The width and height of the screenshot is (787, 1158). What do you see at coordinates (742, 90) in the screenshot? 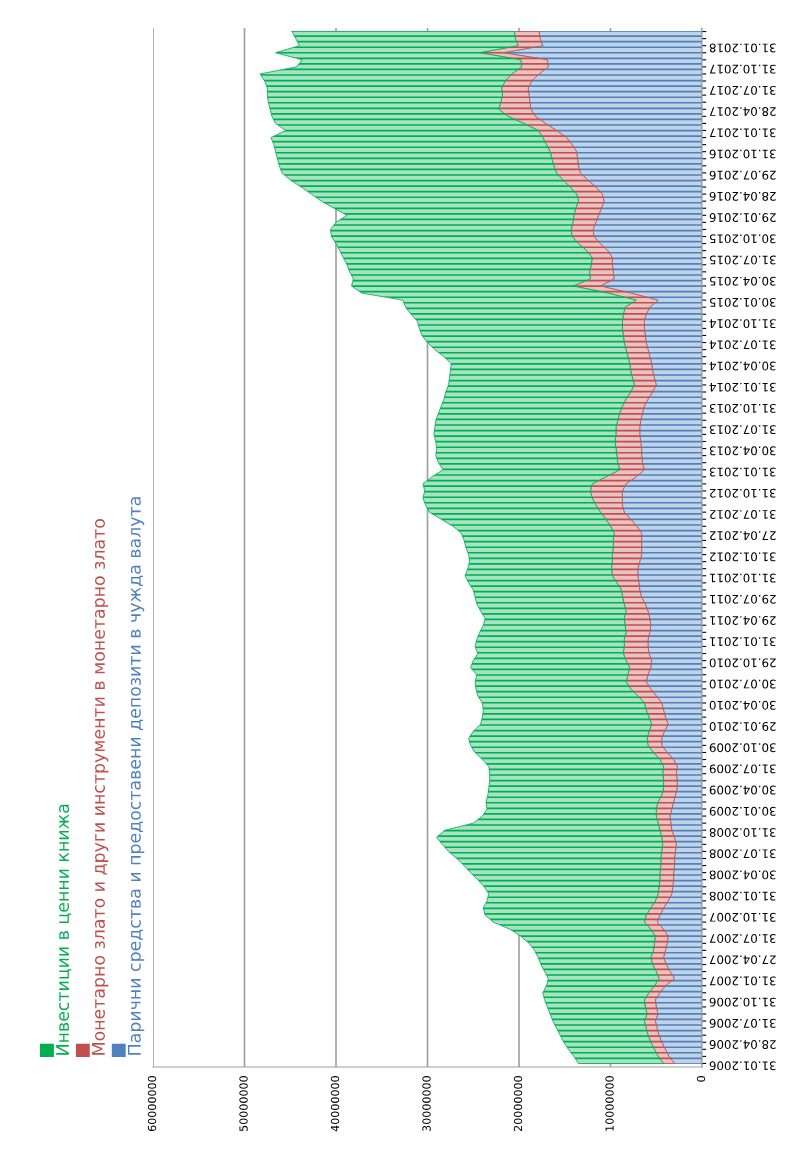
I see `y-tick-label: 31.07.2017` at bounding box center [742, 90].